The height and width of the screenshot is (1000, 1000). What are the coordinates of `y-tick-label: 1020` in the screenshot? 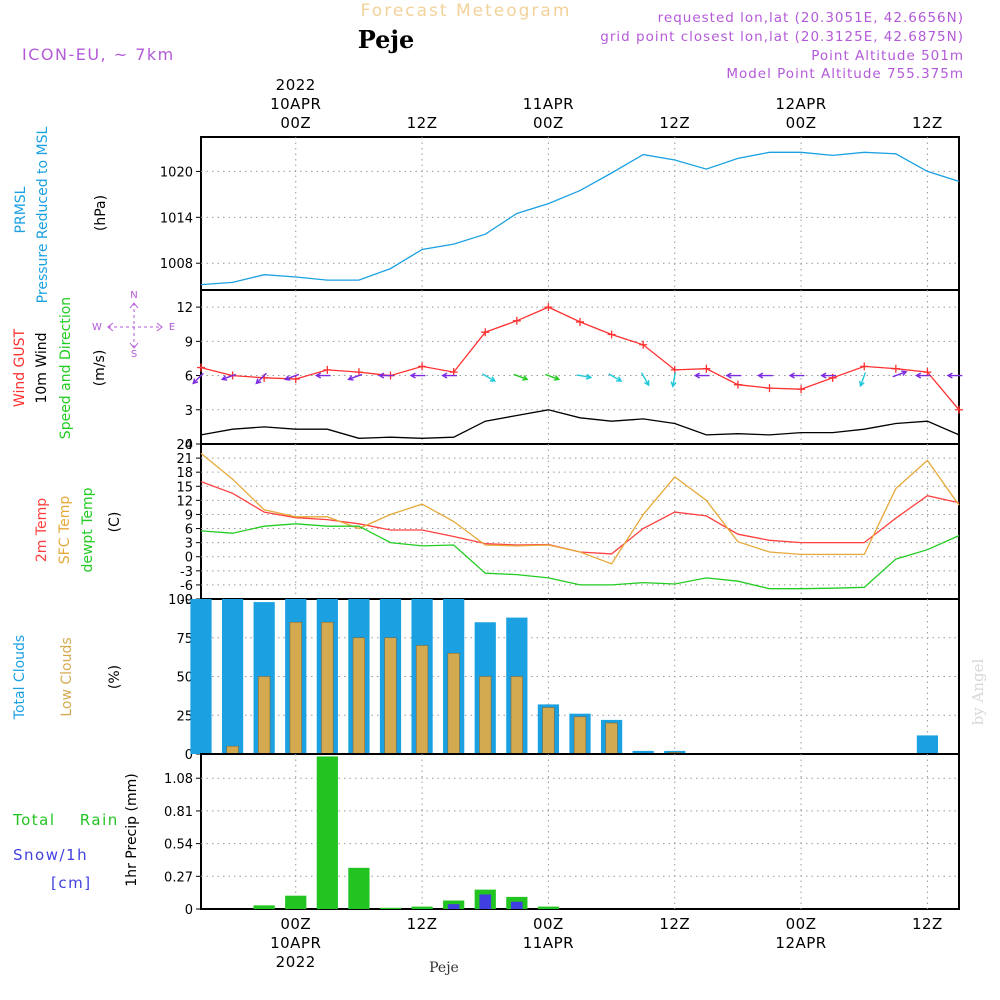 It's located at (176, 172).